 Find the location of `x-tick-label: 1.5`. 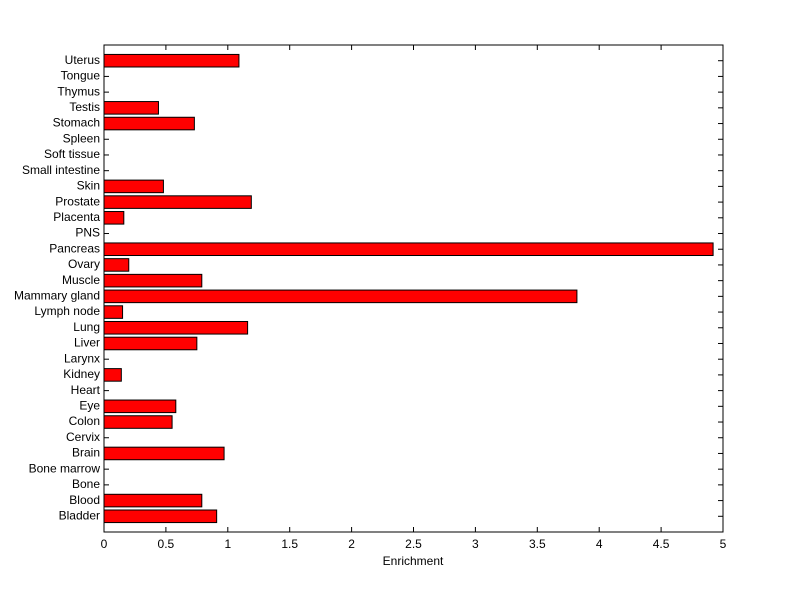

x-tick-label: 1.5 is located at coordinates (289, 544).